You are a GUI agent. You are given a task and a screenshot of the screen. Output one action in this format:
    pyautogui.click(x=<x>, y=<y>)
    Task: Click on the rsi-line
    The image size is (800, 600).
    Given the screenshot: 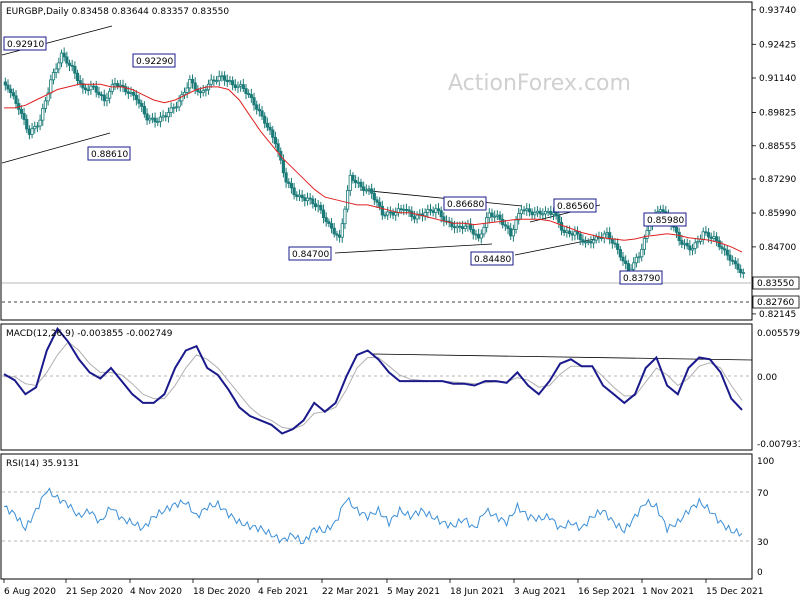 What is the action you would take?
    pyautogui.click(x=373, y=516)
    